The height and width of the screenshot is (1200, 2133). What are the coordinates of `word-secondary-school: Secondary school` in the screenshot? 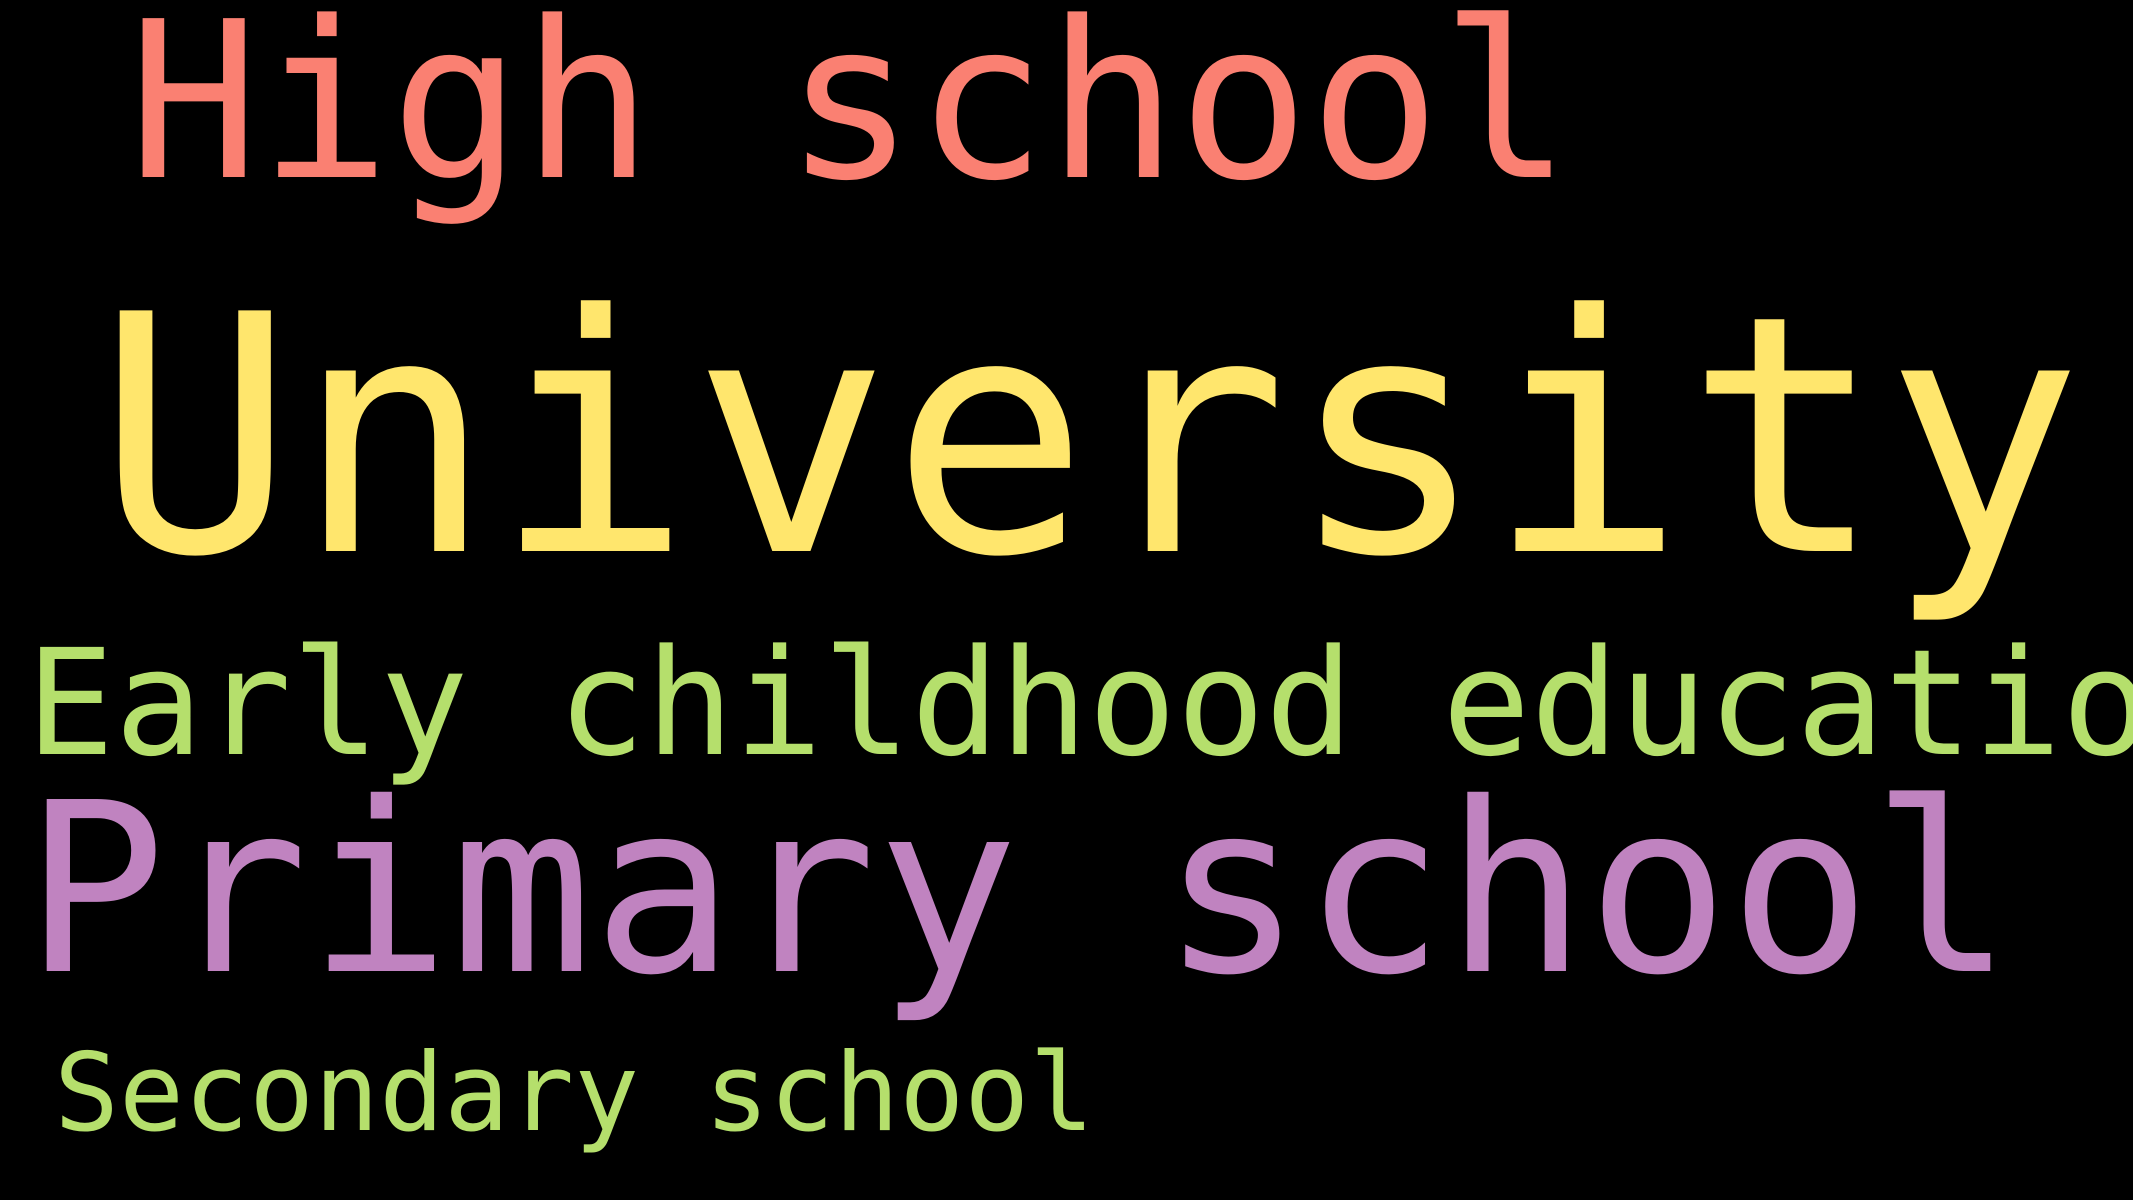 It's located at (574, 1093).